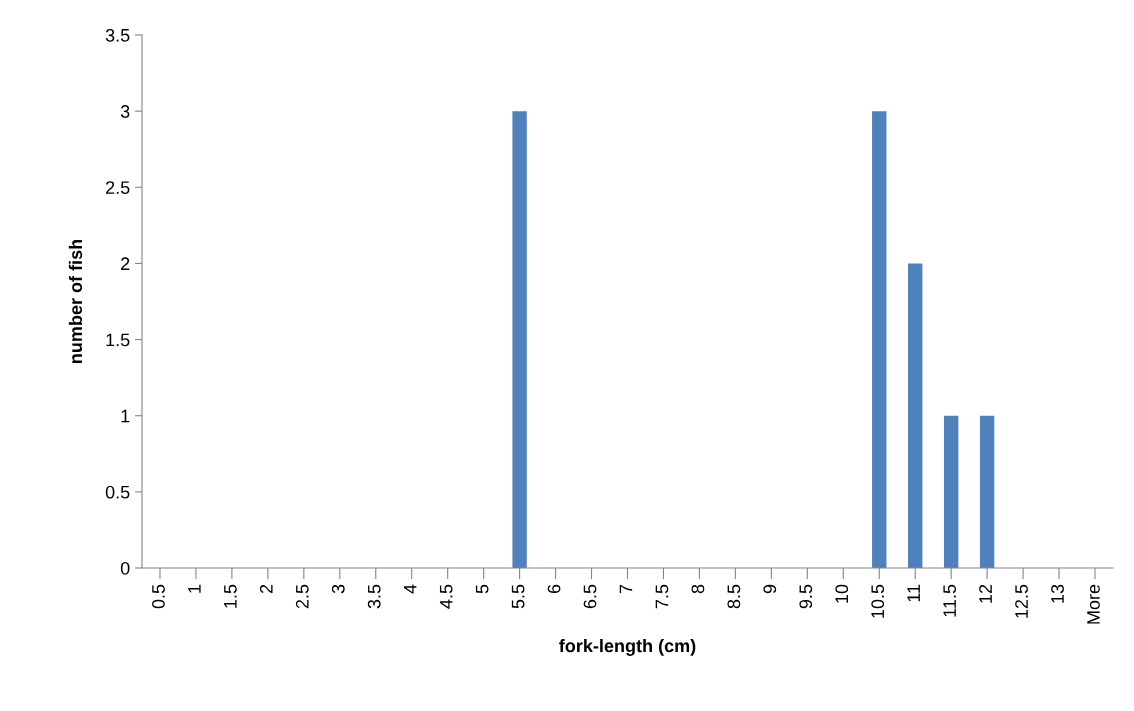 This screenshot has height=711, width=1134. What do you see at coordinates (698, 589) in the screenshot?
I see `x-tick-label: 8` at bounding box center [698, 589].